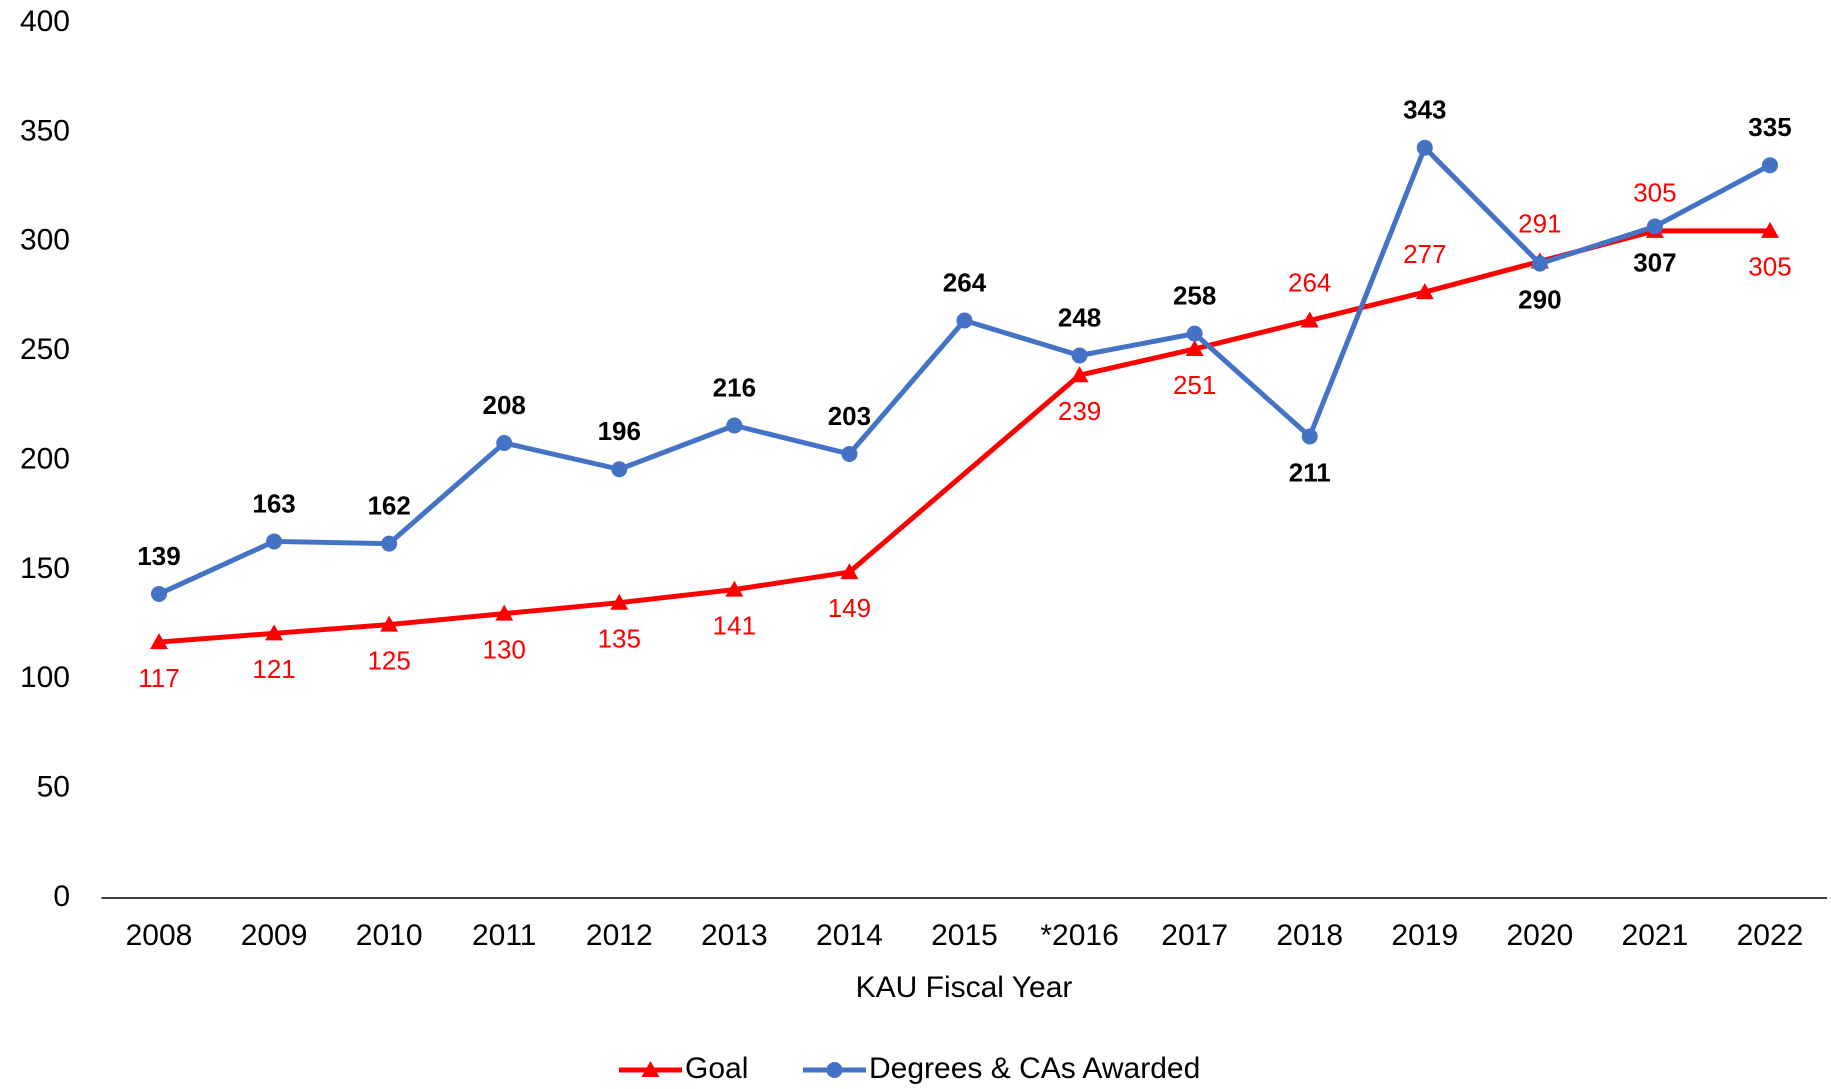 The image size is (1831, 1089). Describe the element at coordinates (1424, 110) in the screenshot. I see `data-label: 343` at that location.